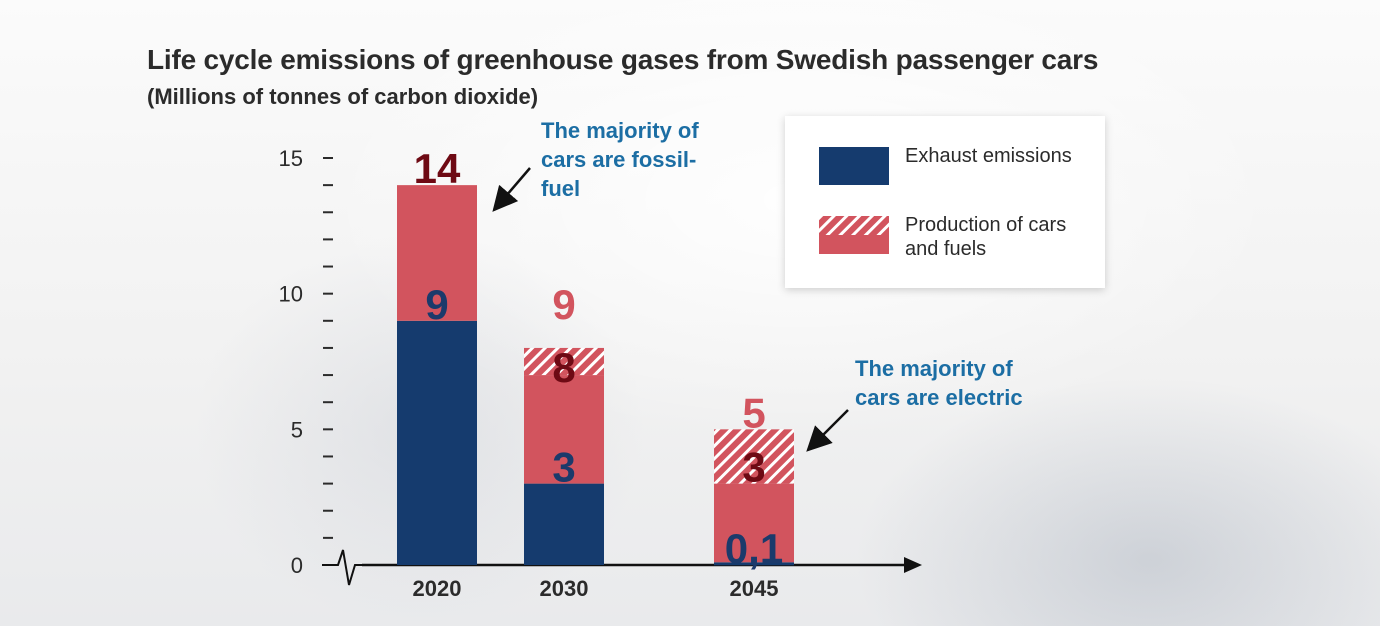 The image size is (1380, 626). What do you see at coordinates (854, 235) in the screenshot?
I see `legend-swatch-production` at bounding box center [854, 235].